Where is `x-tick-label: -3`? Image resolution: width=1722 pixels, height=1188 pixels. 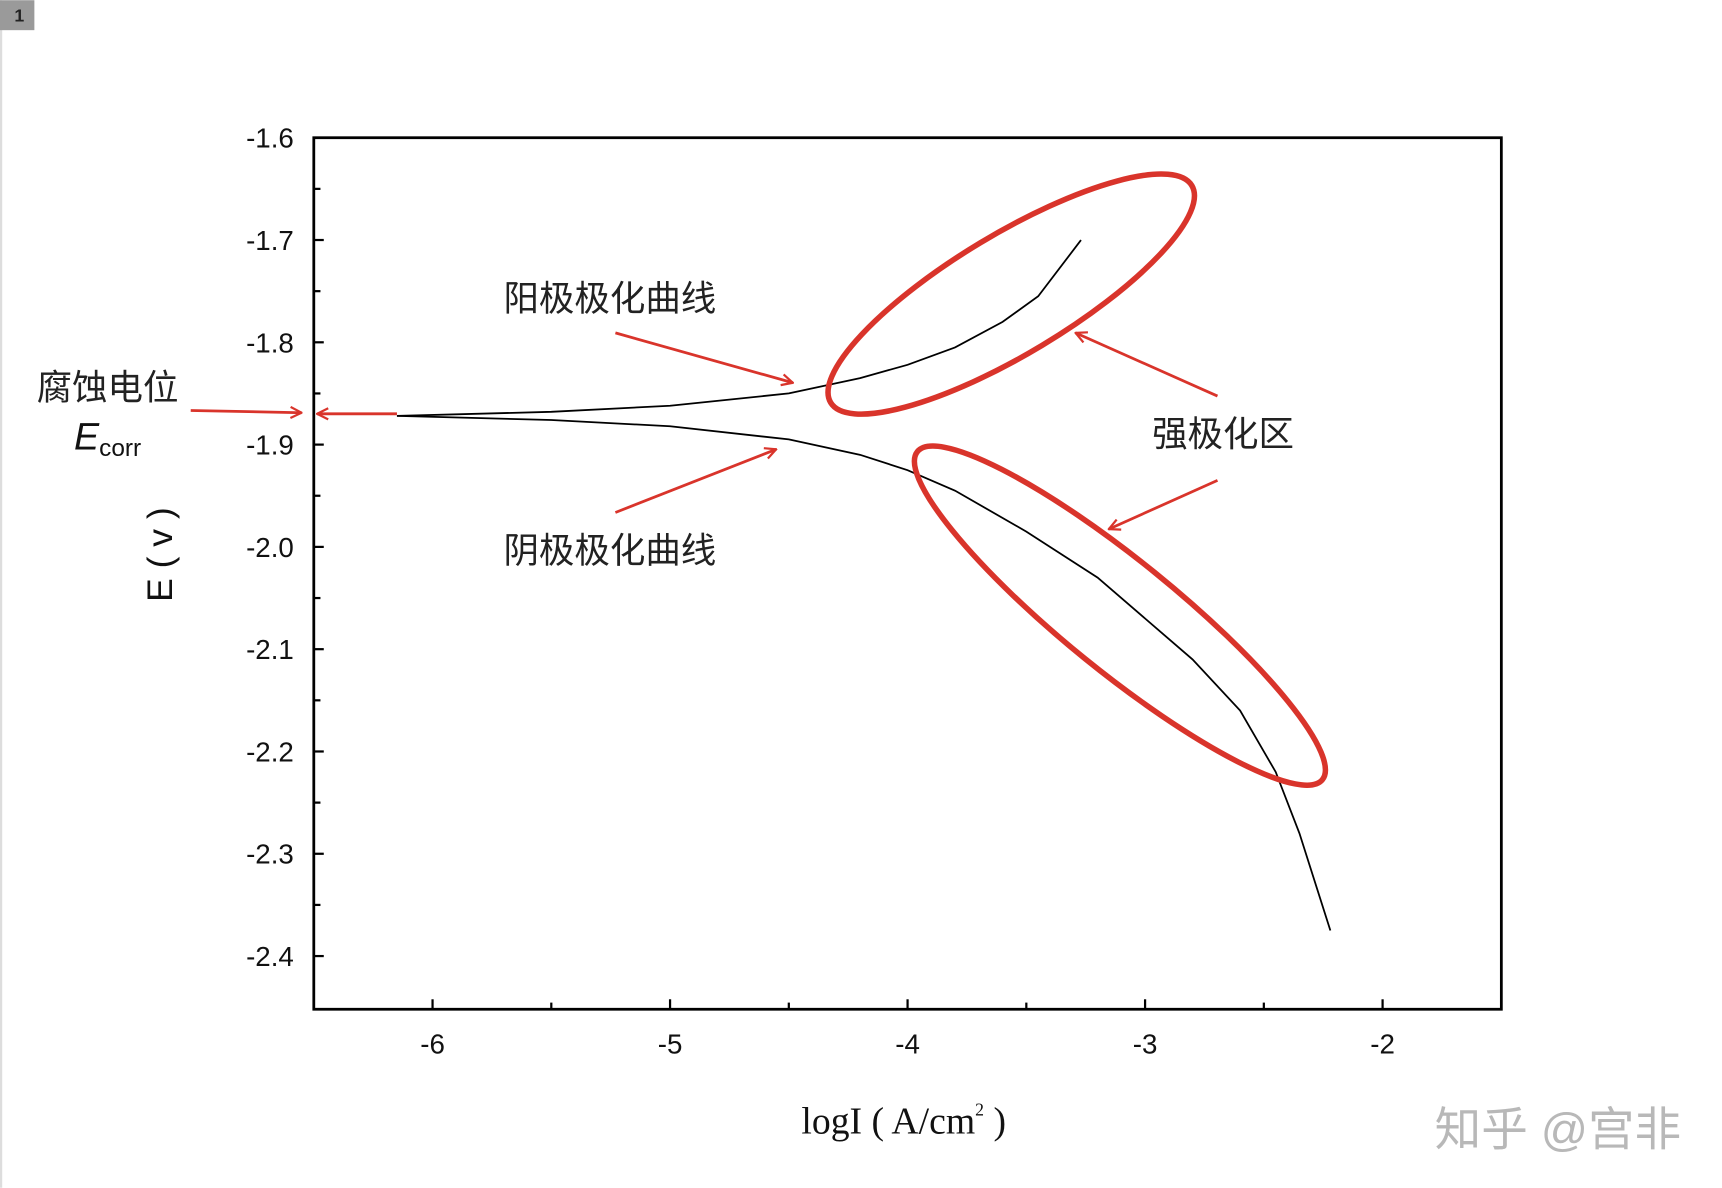
x-tick-label: -3 is located at coordinates (1145, 1044).